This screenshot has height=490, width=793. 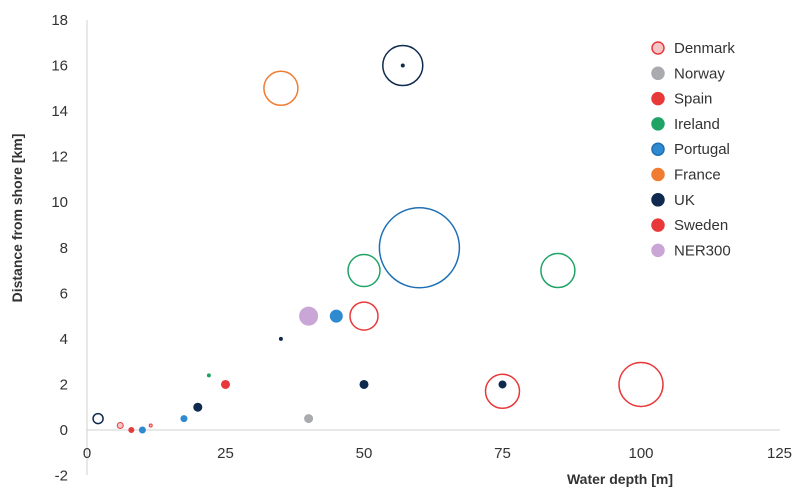 I want to click on y-tick-labels: -2 0 2 4 6 8 10 12 14 16 18, so click(x=59, y=248).